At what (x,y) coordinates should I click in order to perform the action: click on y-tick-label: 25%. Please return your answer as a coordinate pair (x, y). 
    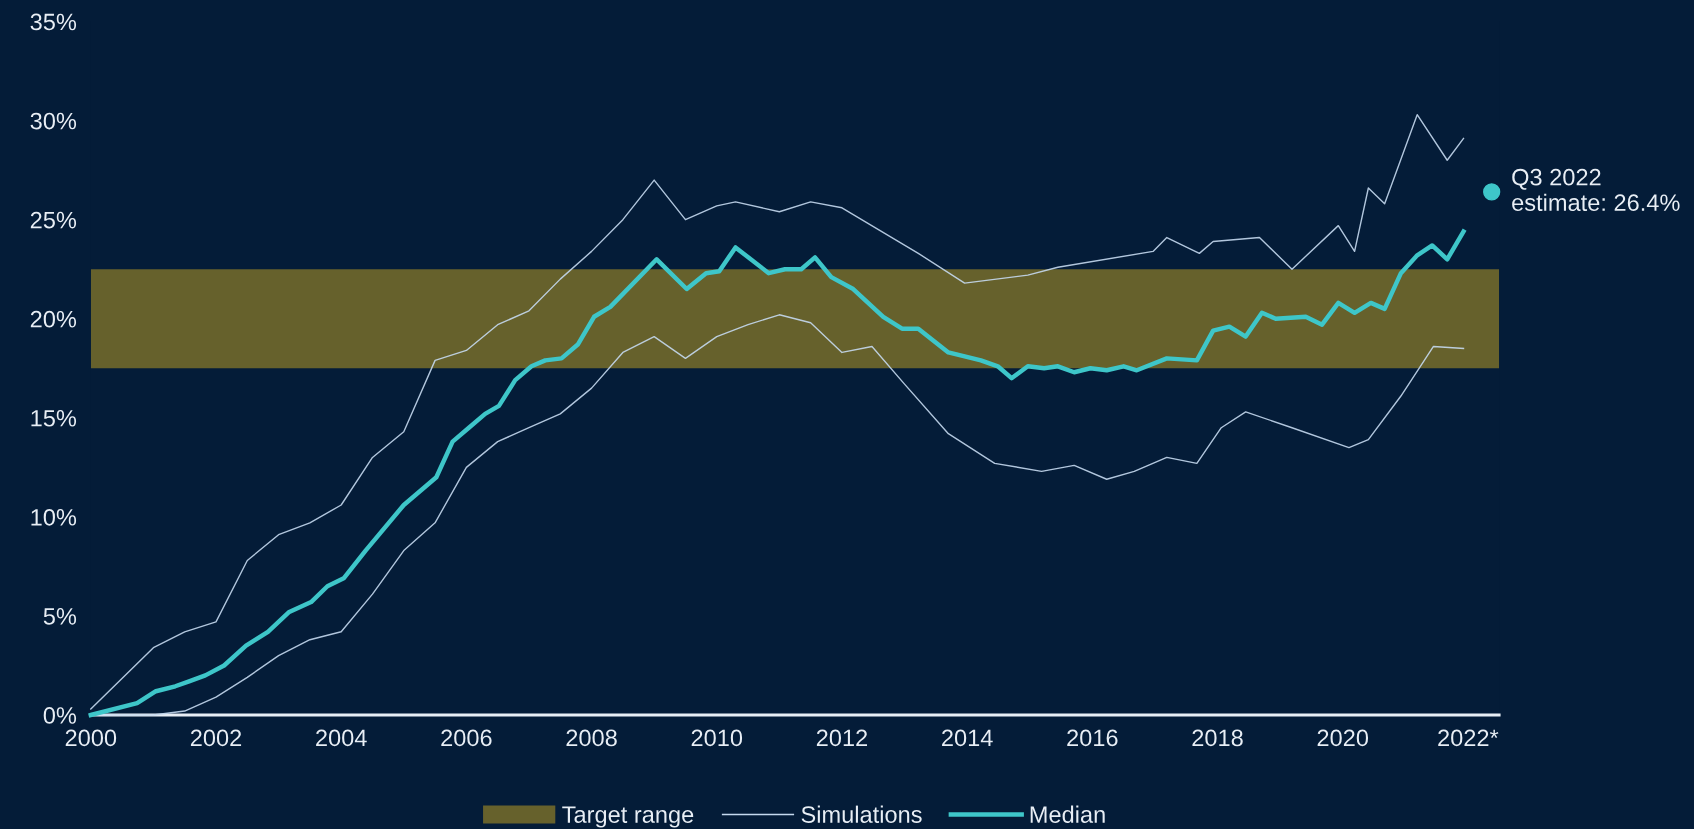
    Looking at the image, I should click on (53, 220).